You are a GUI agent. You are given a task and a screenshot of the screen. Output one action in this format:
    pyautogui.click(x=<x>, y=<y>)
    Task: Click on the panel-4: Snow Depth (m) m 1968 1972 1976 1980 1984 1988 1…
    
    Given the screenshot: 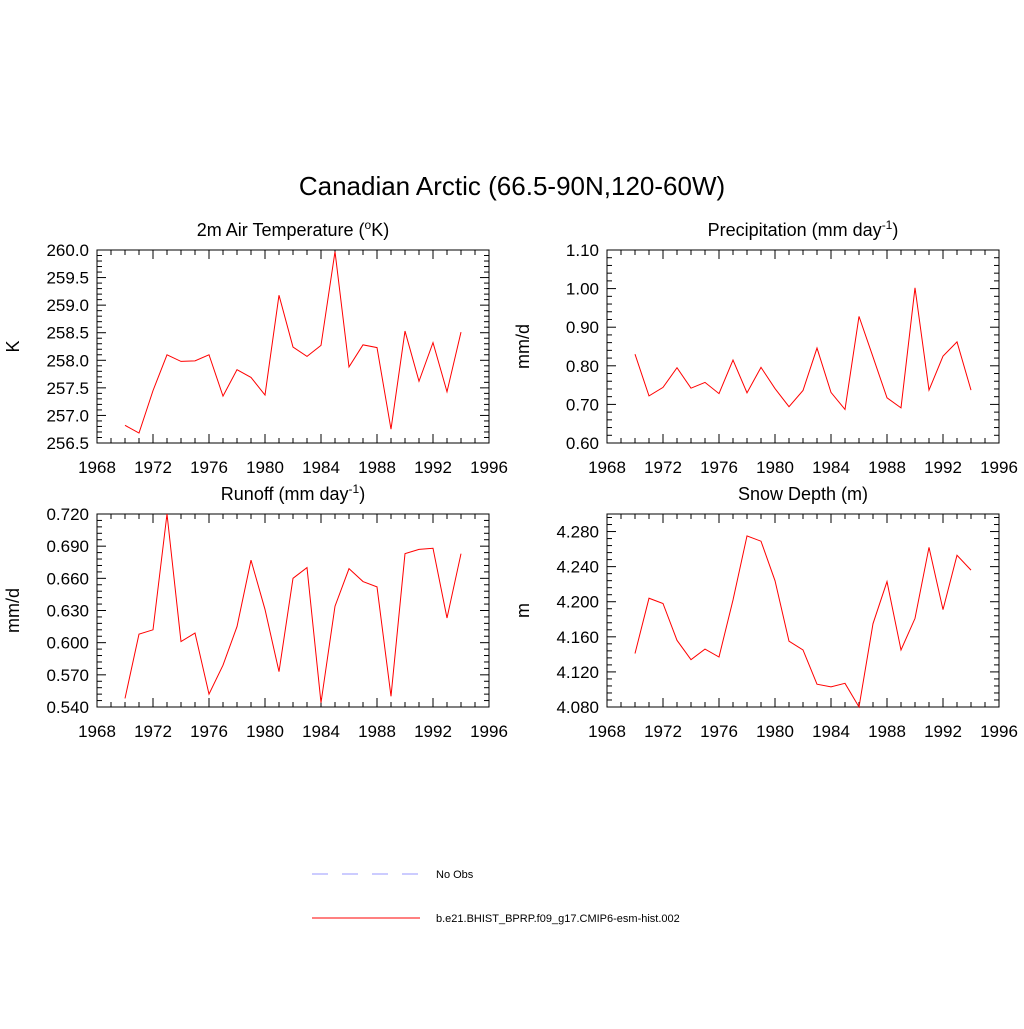 What is the action you would take?
    pyautogui.click(x=765, y=612)
    